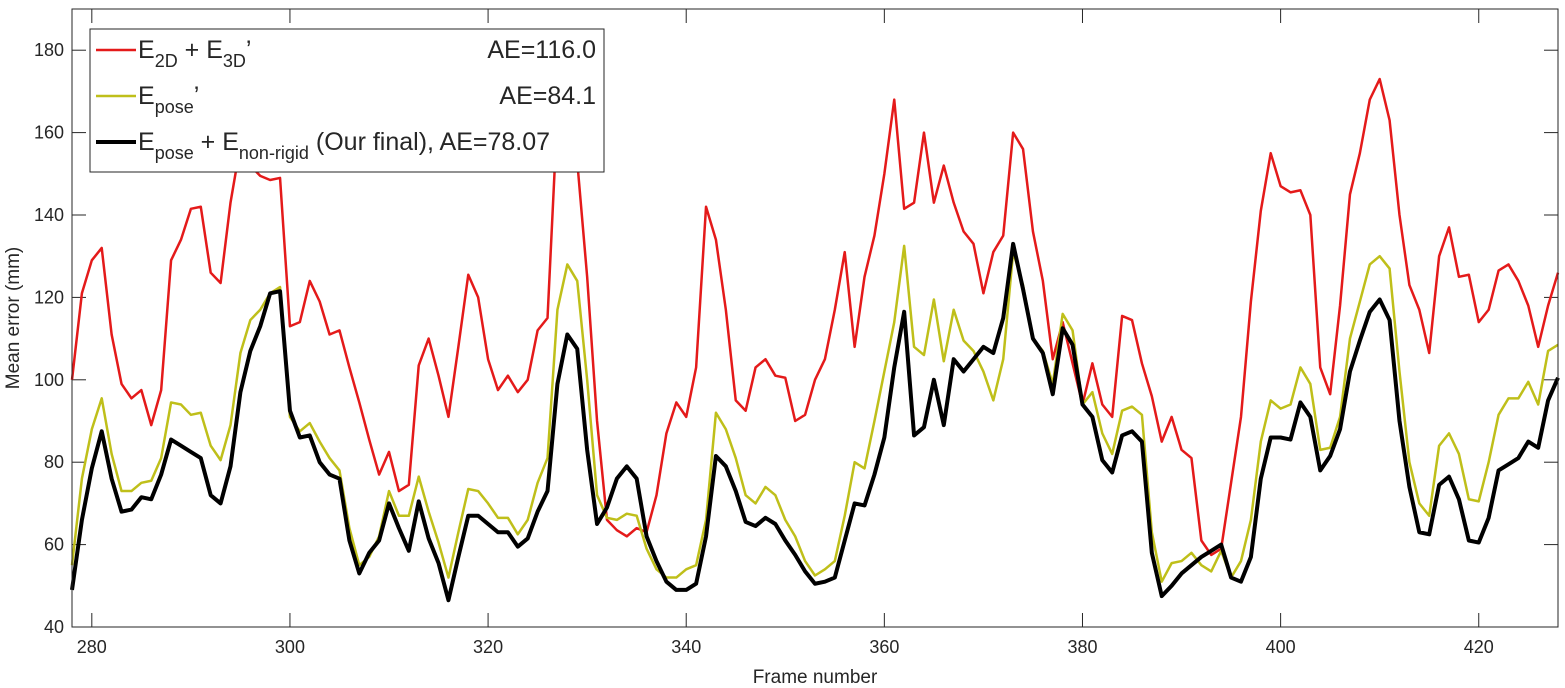  What do you see at coordinates (1082, 647) in the screenshot?
I see `x-tick-label: 380` at bounding box center [1082, 647].